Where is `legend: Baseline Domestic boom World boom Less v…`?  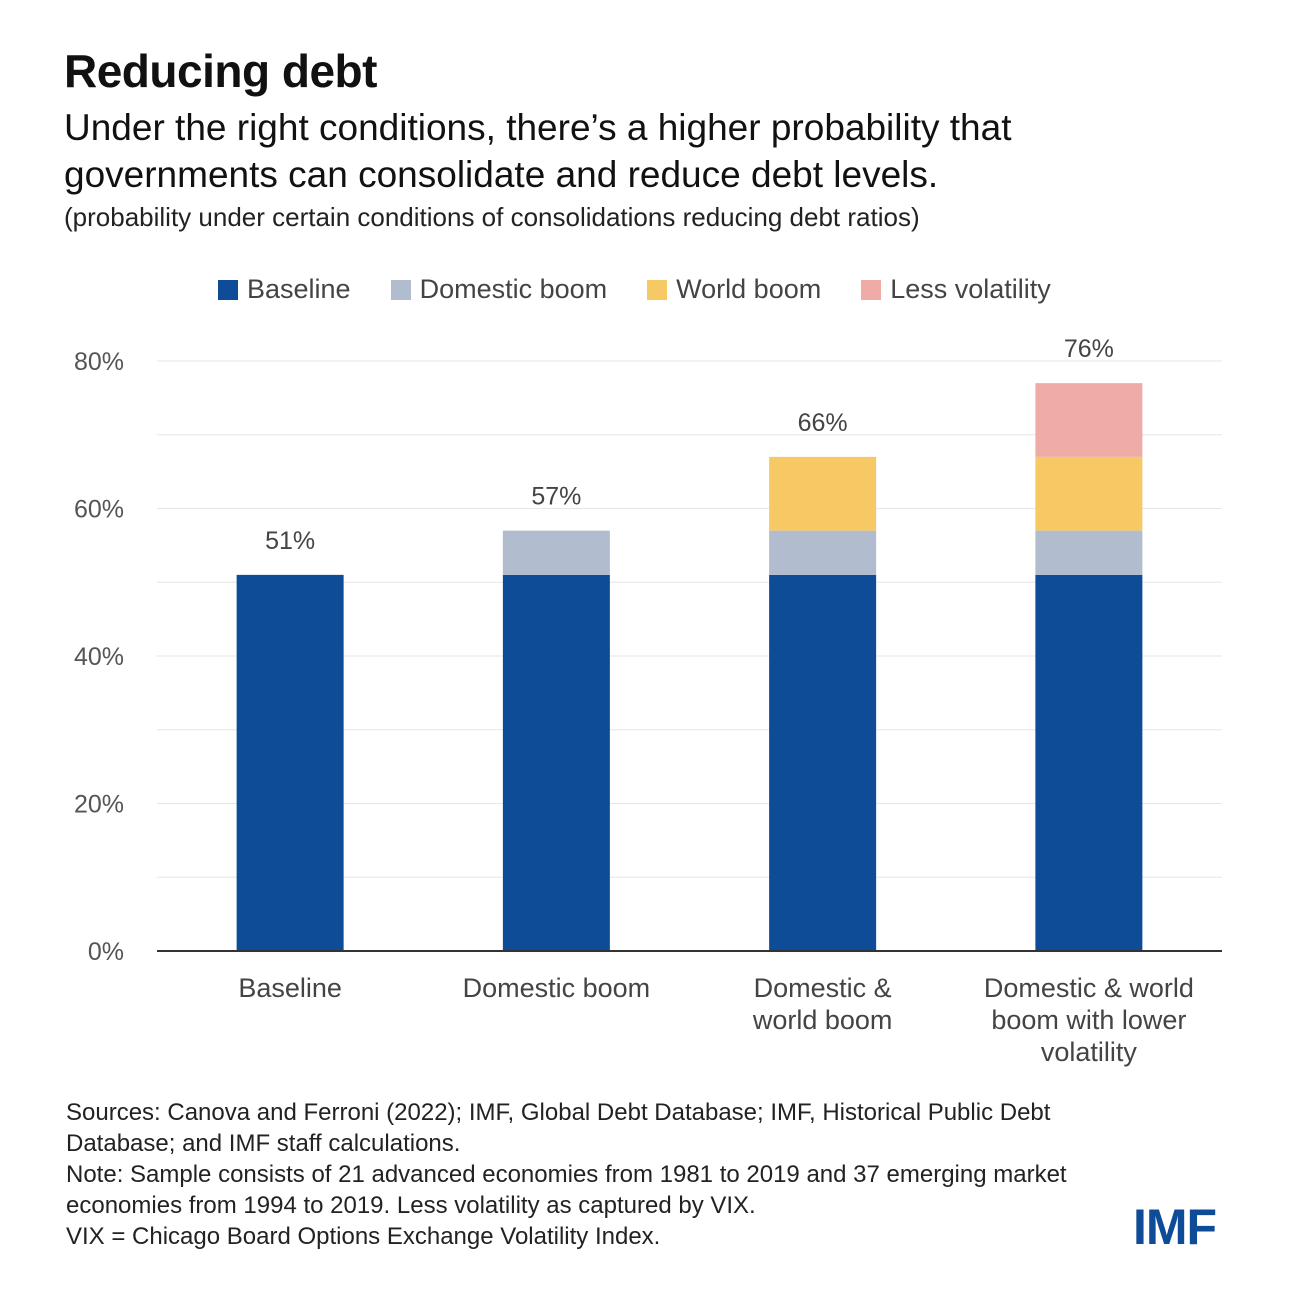 legend: Baseline Domestic boom World boom Less v… is located at coordinates (654, 289).